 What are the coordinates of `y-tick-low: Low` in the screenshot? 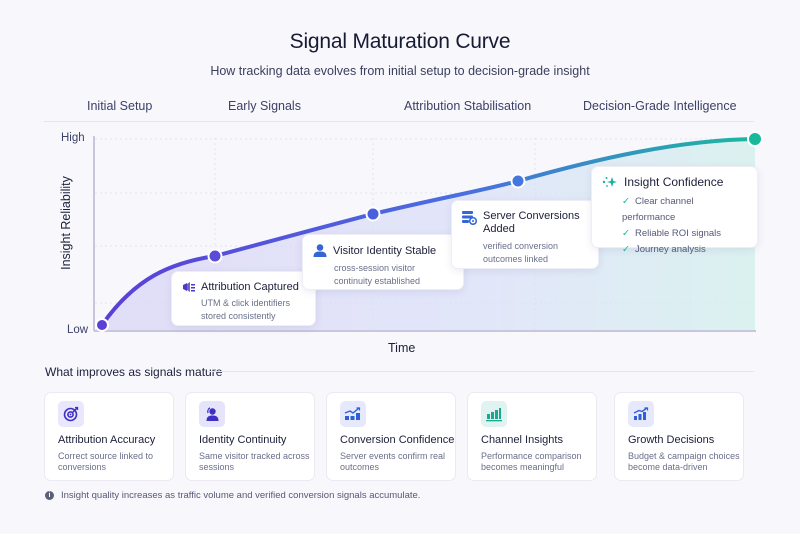 It's located at (78, 330).